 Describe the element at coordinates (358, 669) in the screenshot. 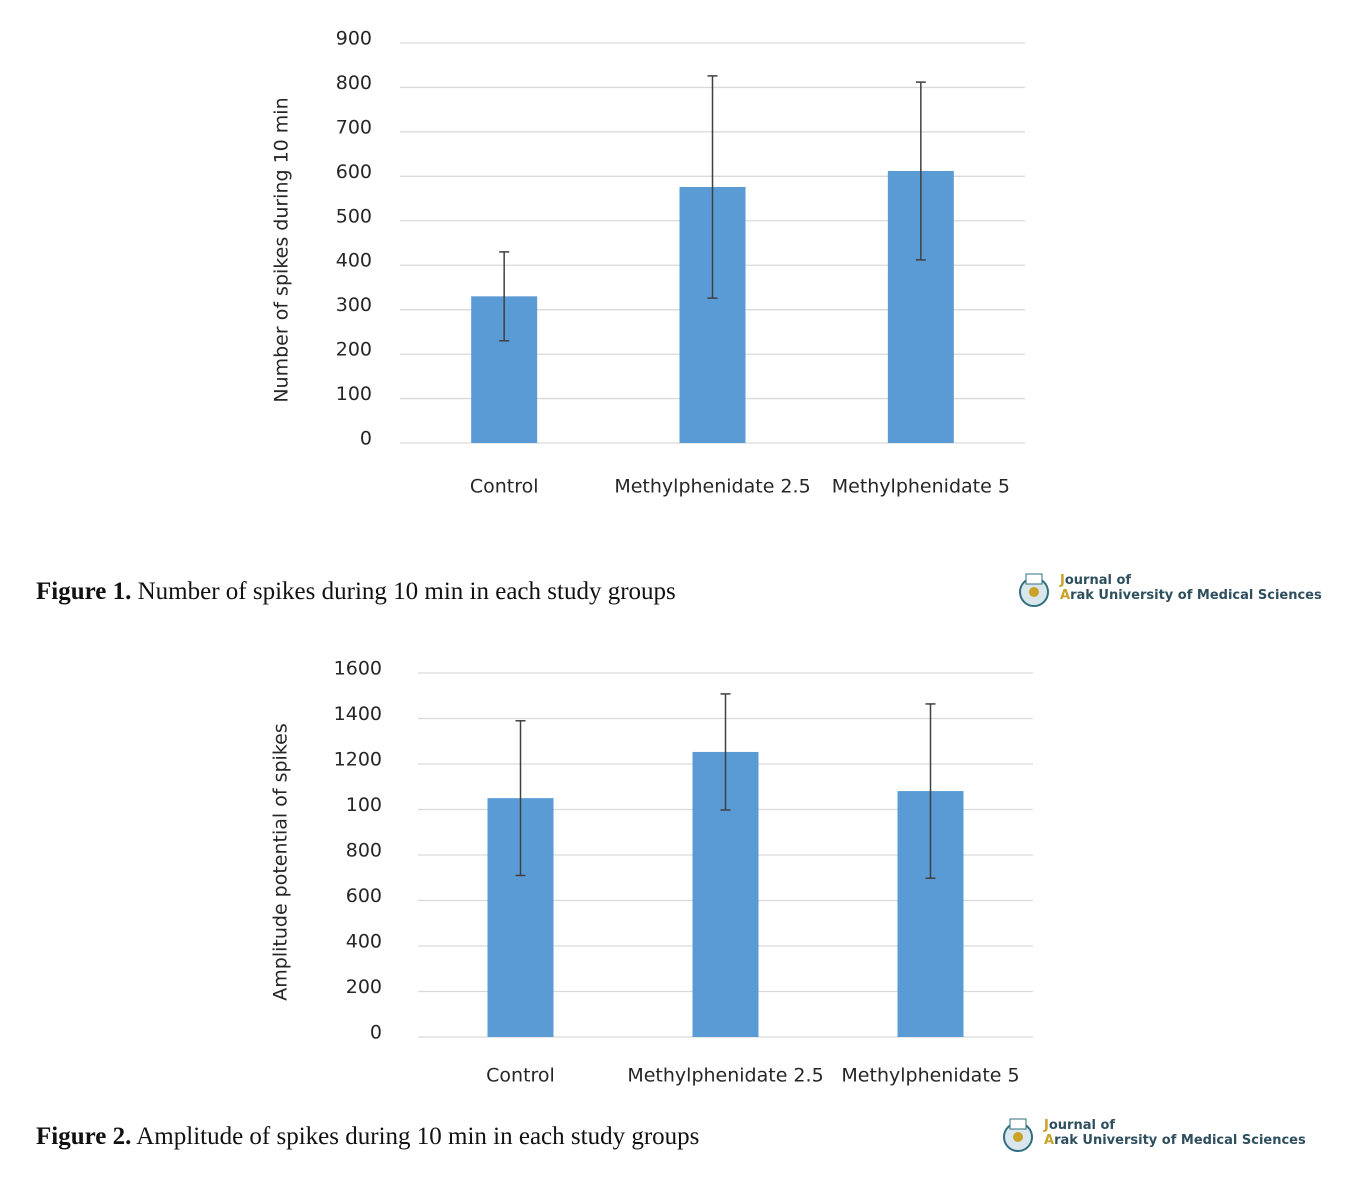

I see `y-tick-label: 1600` at that location.